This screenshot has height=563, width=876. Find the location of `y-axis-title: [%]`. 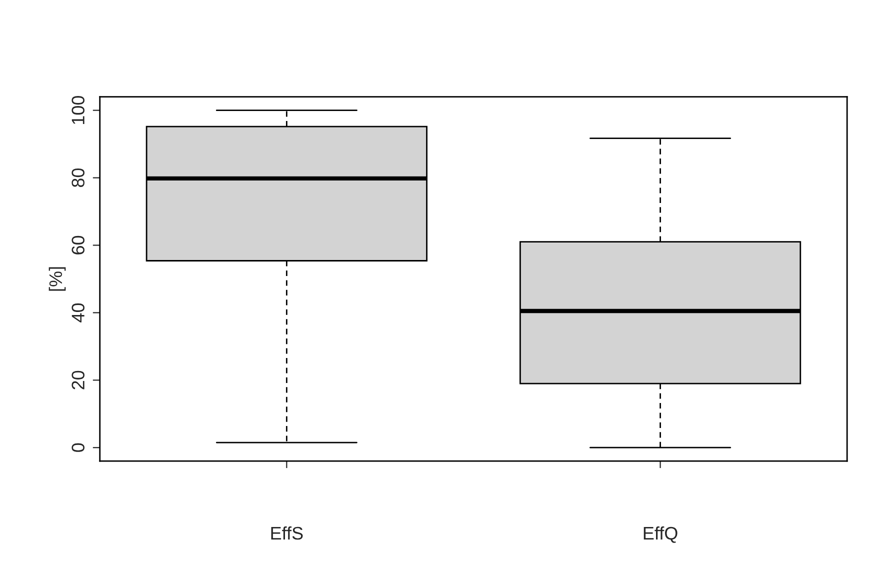

y-axis-title: [%] is located at coordinates (57, 279).